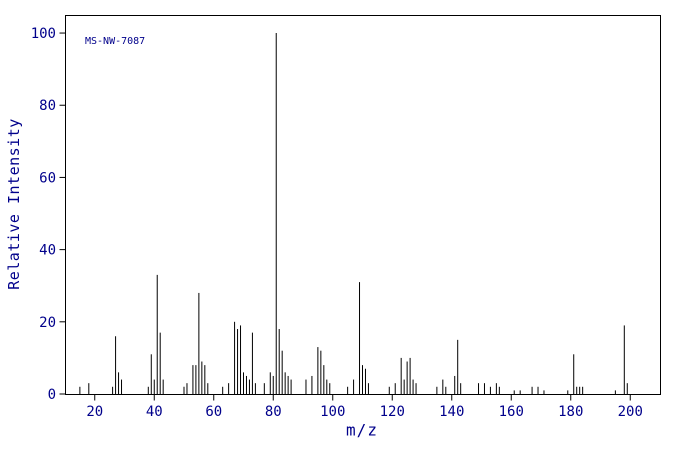 The height and width of the screenshot is (455, 676). Describe the element at coordinates (52, 395) in the screenshot. I see `y-axis-tick-label: 0` at that location.